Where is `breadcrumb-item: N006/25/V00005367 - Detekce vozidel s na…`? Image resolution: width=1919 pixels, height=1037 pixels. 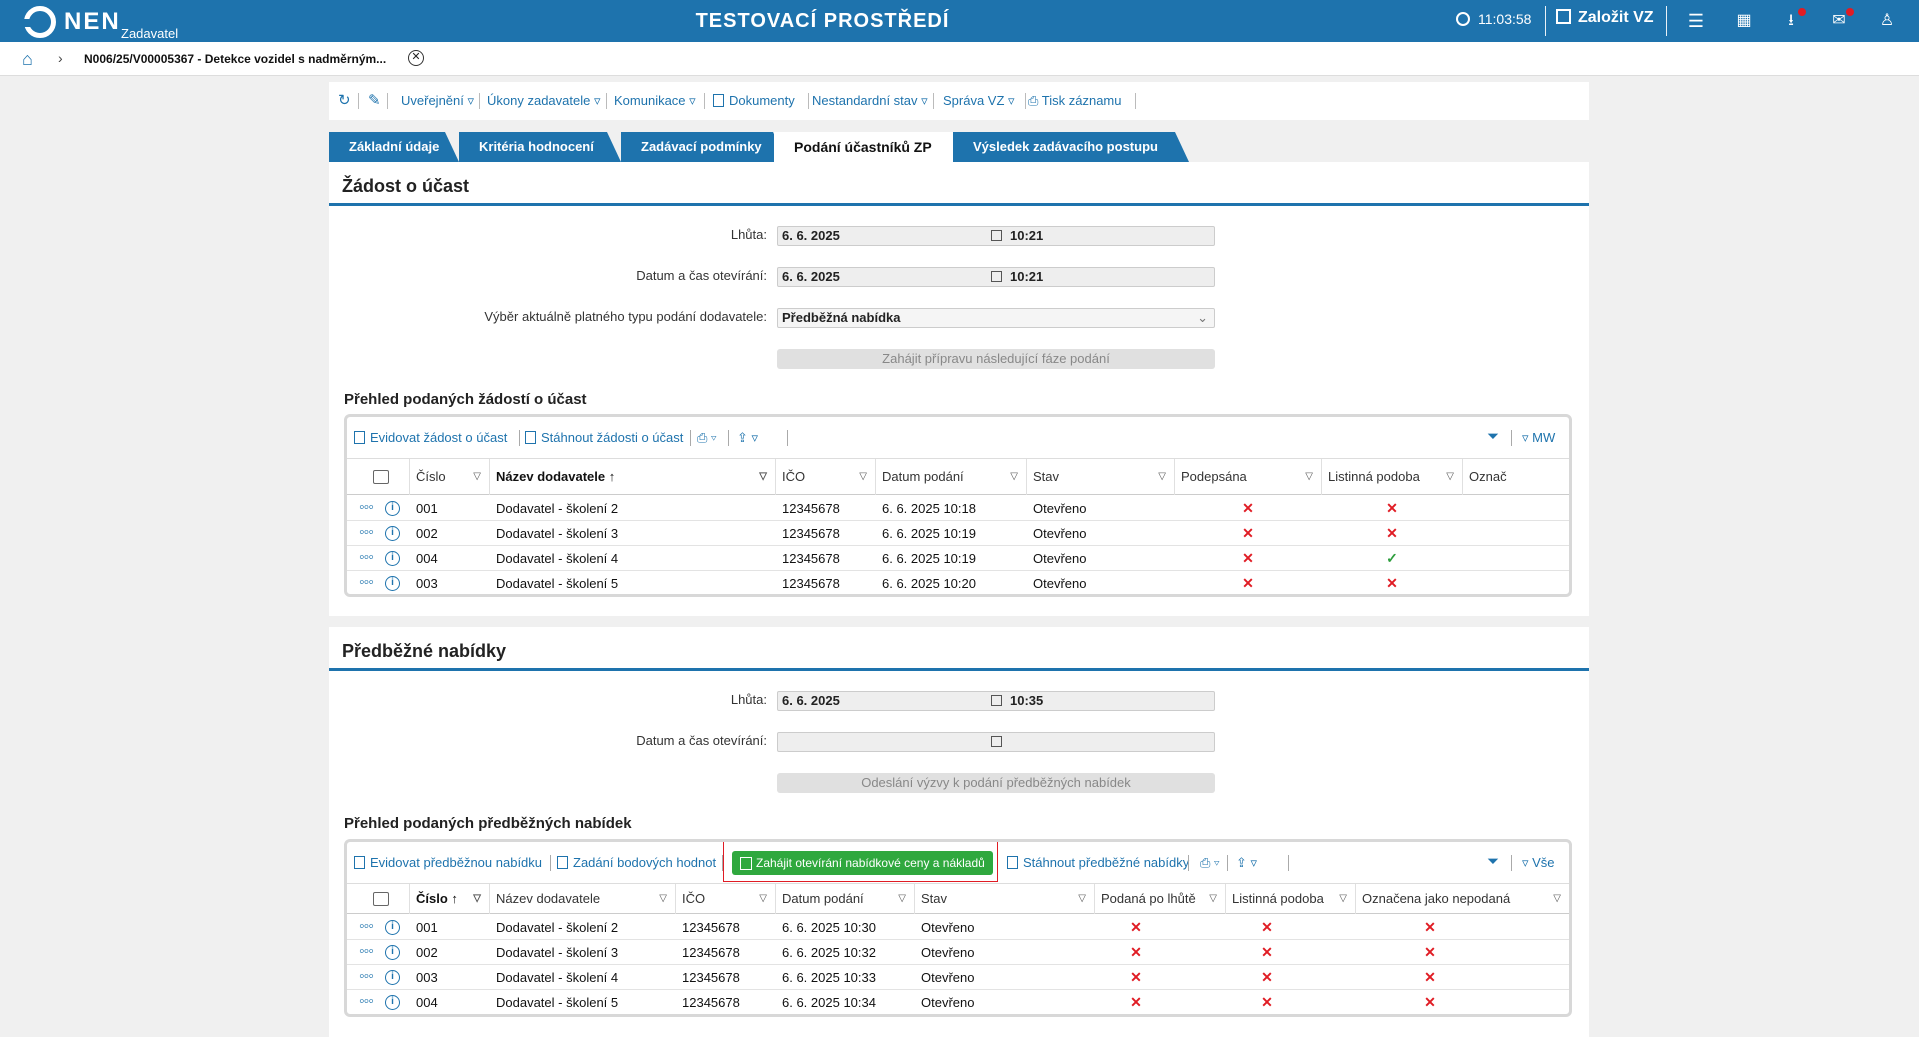
breadcrumb-item: N006/25/V00005367 - Detekce vozidel s na… is located at coordinates (235, 59).